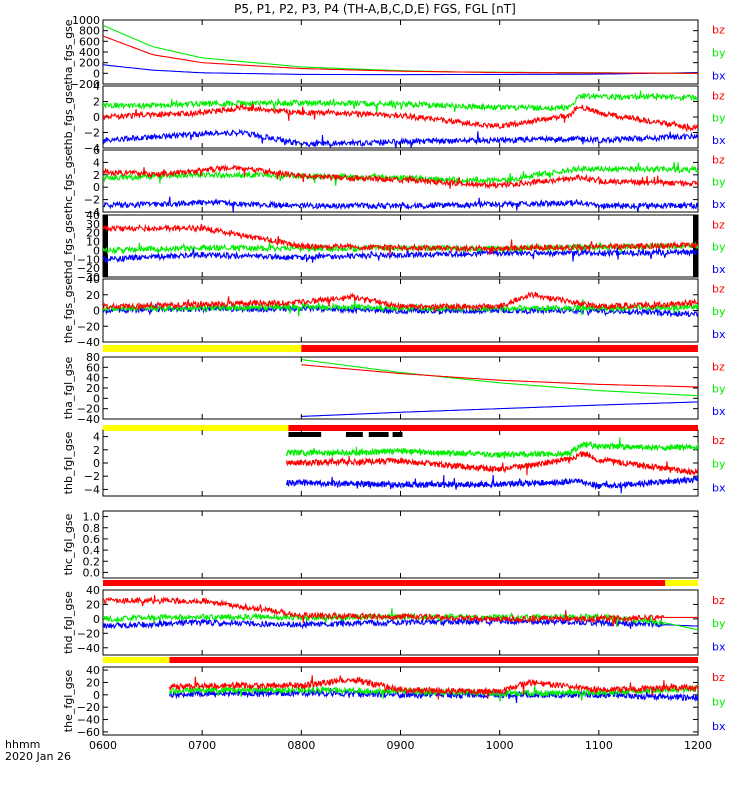  What do you see at coordinates (92, 572) in the screenshot?
I see `y-tick-label: 0.0` at bounding box center [92, 572].